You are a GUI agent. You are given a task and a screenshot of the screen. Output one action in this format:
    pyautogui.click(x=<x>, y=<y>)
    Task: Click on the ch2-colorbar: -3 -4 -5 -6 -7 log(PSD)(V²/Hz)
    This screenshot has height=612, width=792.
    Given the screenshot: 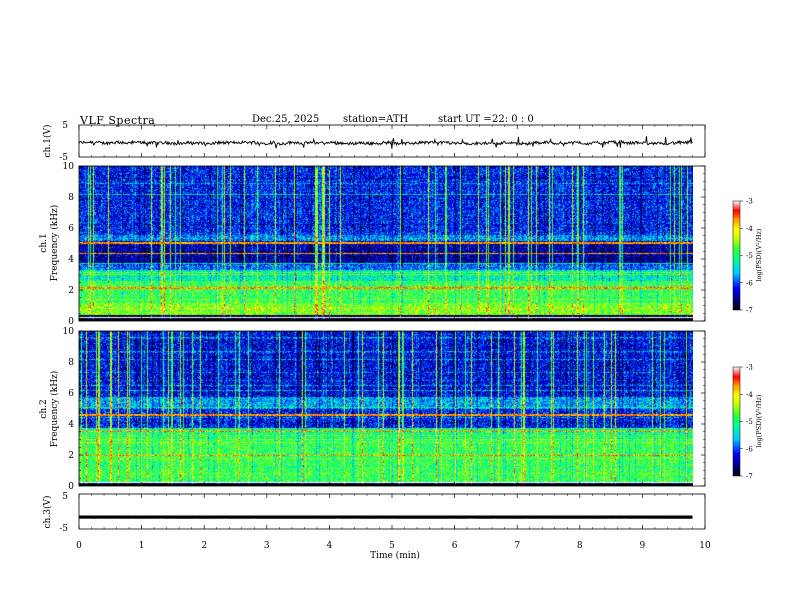 What is the action you would take?
    pyautogui.click(x=747, y=422)
    